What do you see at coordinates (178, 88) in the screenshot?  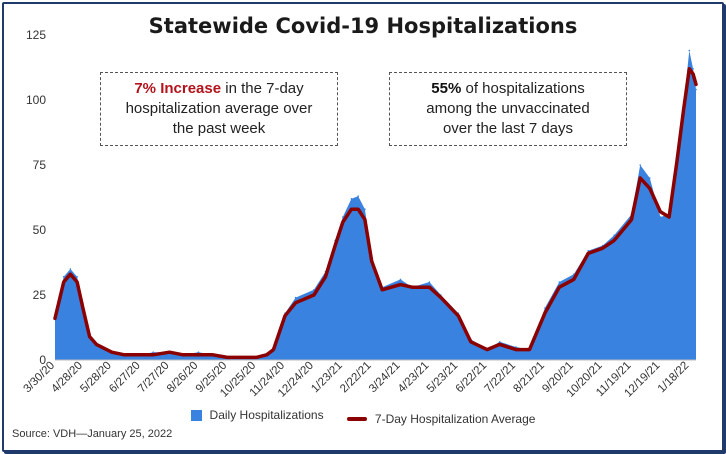 I see `callout-left-highlight: 7% Increase` at bounding box center [178, 88].